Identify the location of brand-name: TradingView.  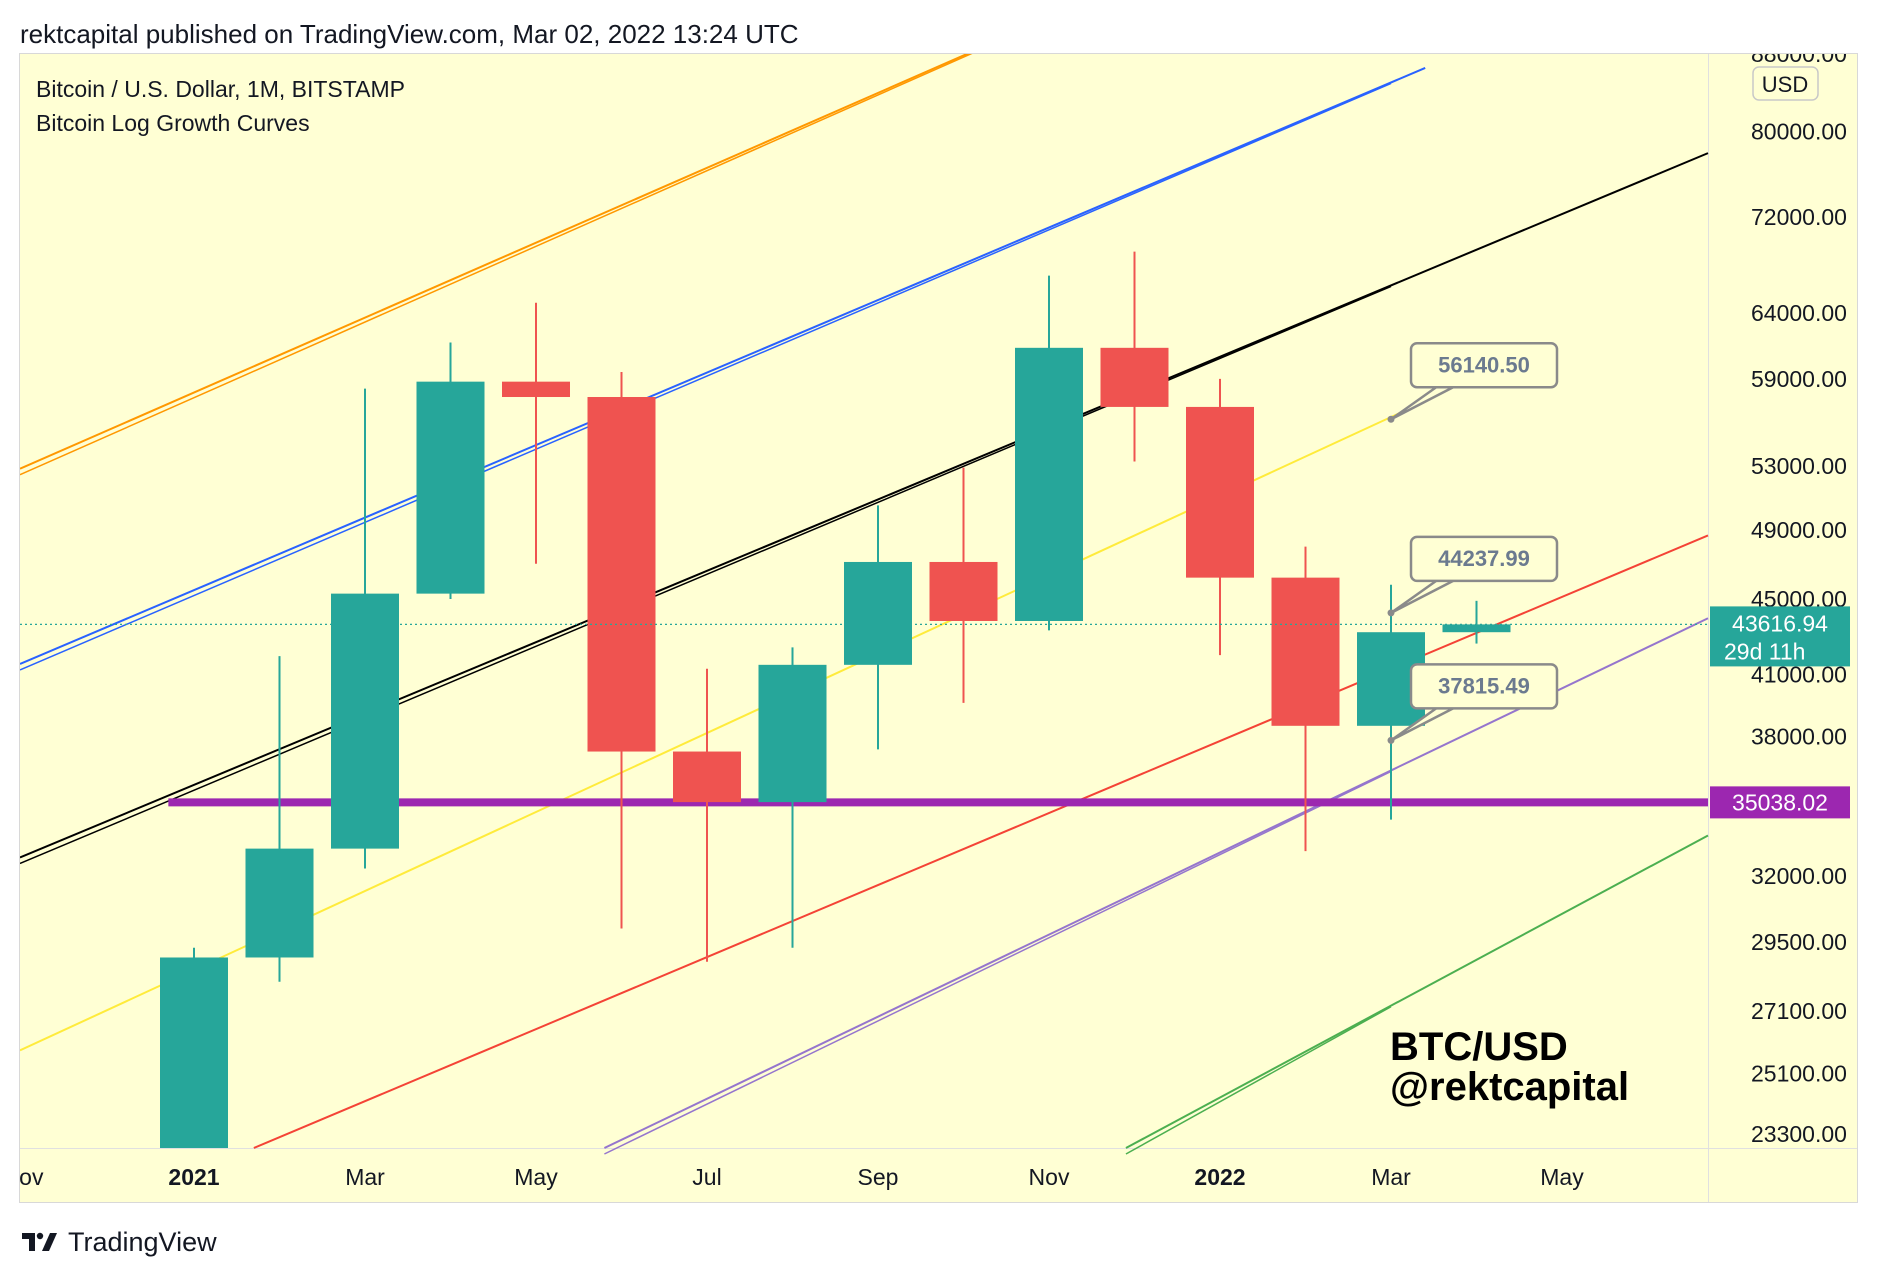
(142, 1241).